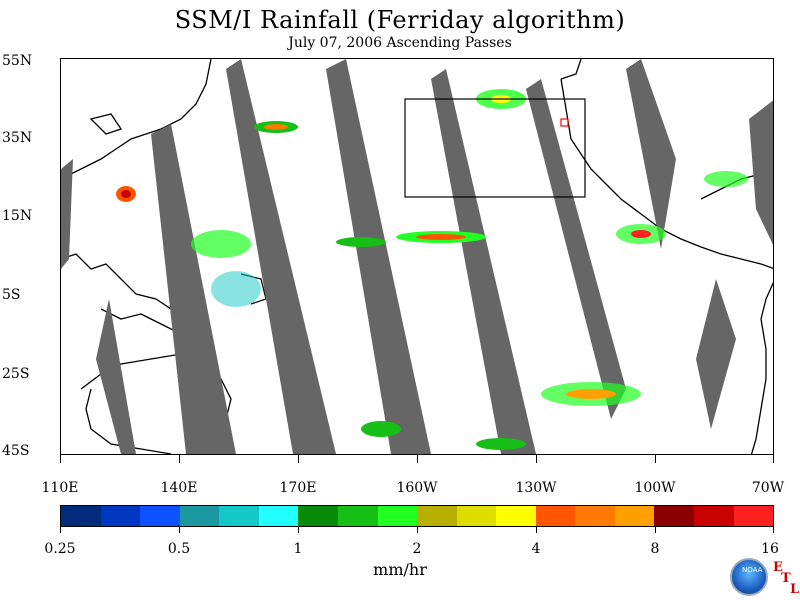 The width and height of the screenshot is (800, 600). I want to click on lat-label: 35N, so click(17, 138).